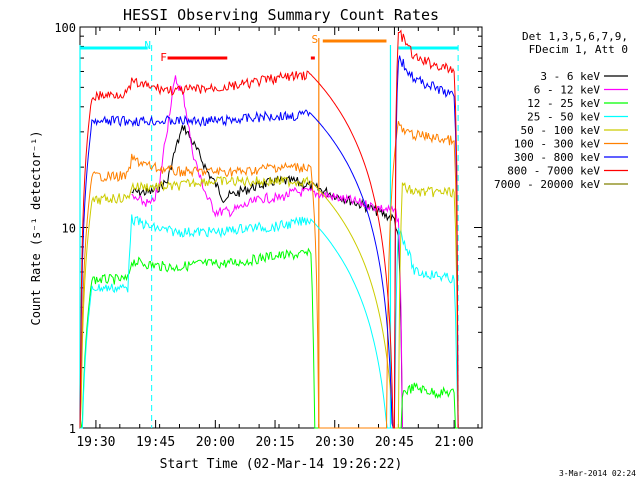 This screenshot has width=640, height=480. Describe the element at coordinates (561, 130) in the screenshot. I see `legend-label: 50 - 100 keV` at that location.